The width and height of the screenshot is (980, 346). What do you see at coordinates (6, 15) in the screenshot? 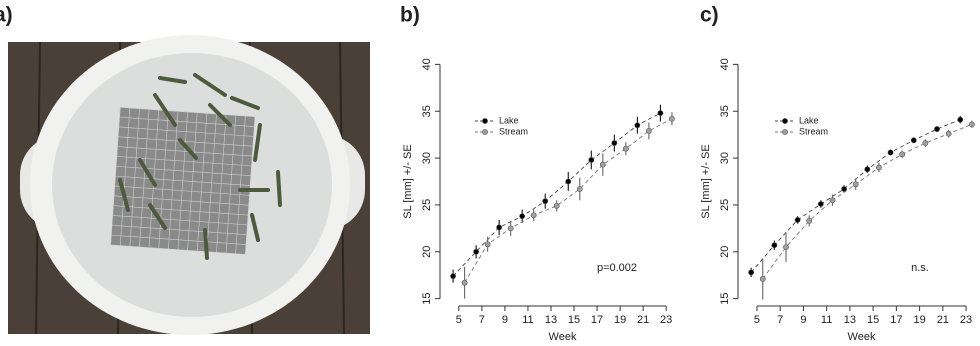
I see `panel-label: a)` at bounding box center [6, 15].